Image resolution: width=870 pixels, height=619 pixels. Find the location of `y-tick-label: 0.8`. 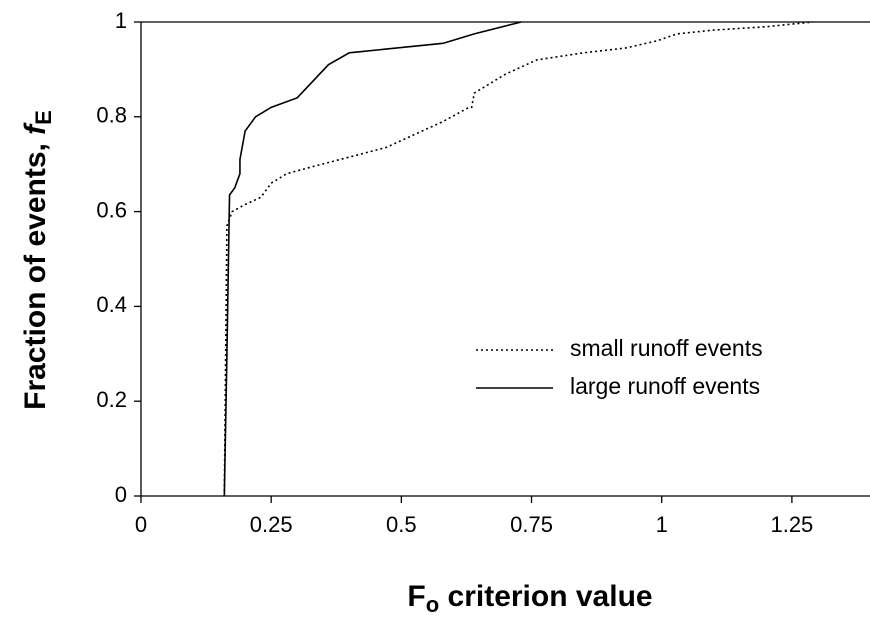

y-tick-label: 0.8 is located at coordinates (111, 115).